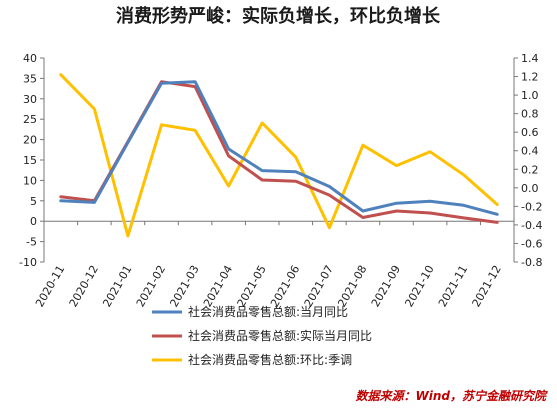 The image size is (557, 408). Describe the element at coordinates (530, 114) in the screenshot. I see `right-tick-label: 0.8` at that location.